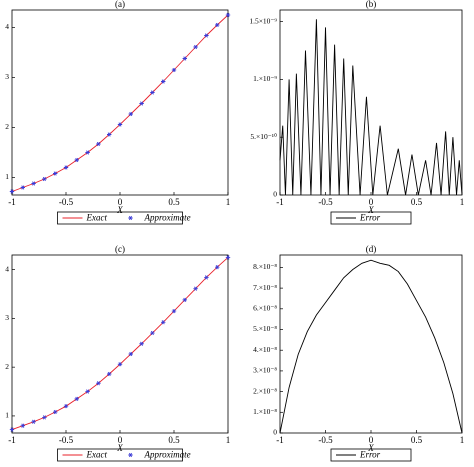 Image resolution: width=474 pixels, height=467 pixels. What do you see at coordinates (265, 287) in the screenshot?
I see `y-tick-label: 7.×10⁻⁸` at bounding box center [265, 287].